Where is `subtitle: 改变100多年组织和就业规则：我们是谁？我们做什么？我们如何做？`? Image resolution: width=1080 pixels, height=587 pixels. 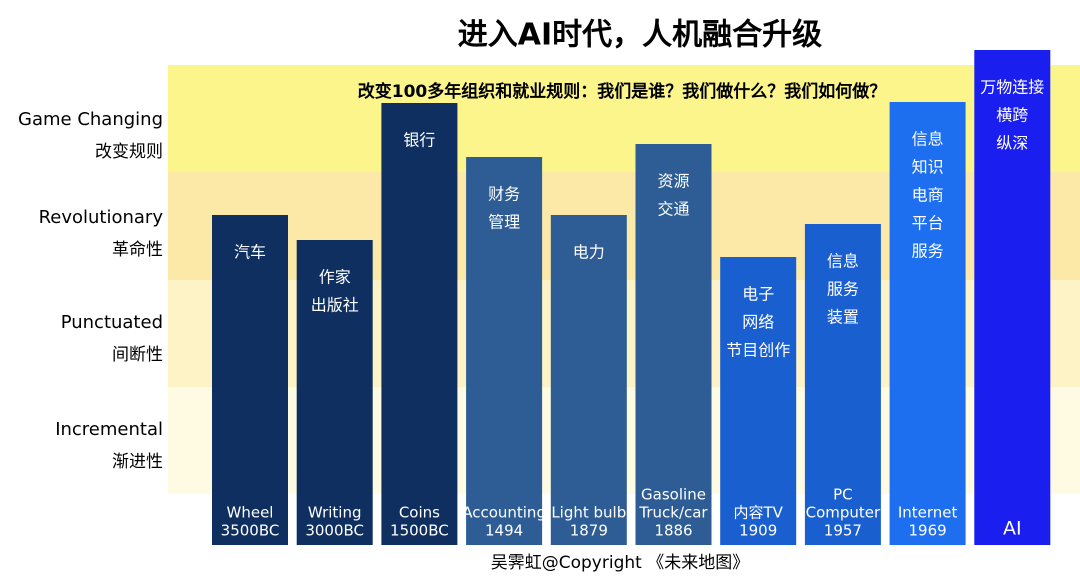 subtitle: 改变100多年组织和就业规则：我们是谁？我们做什么？我们如何做？ is located at coordinates (622, 91).